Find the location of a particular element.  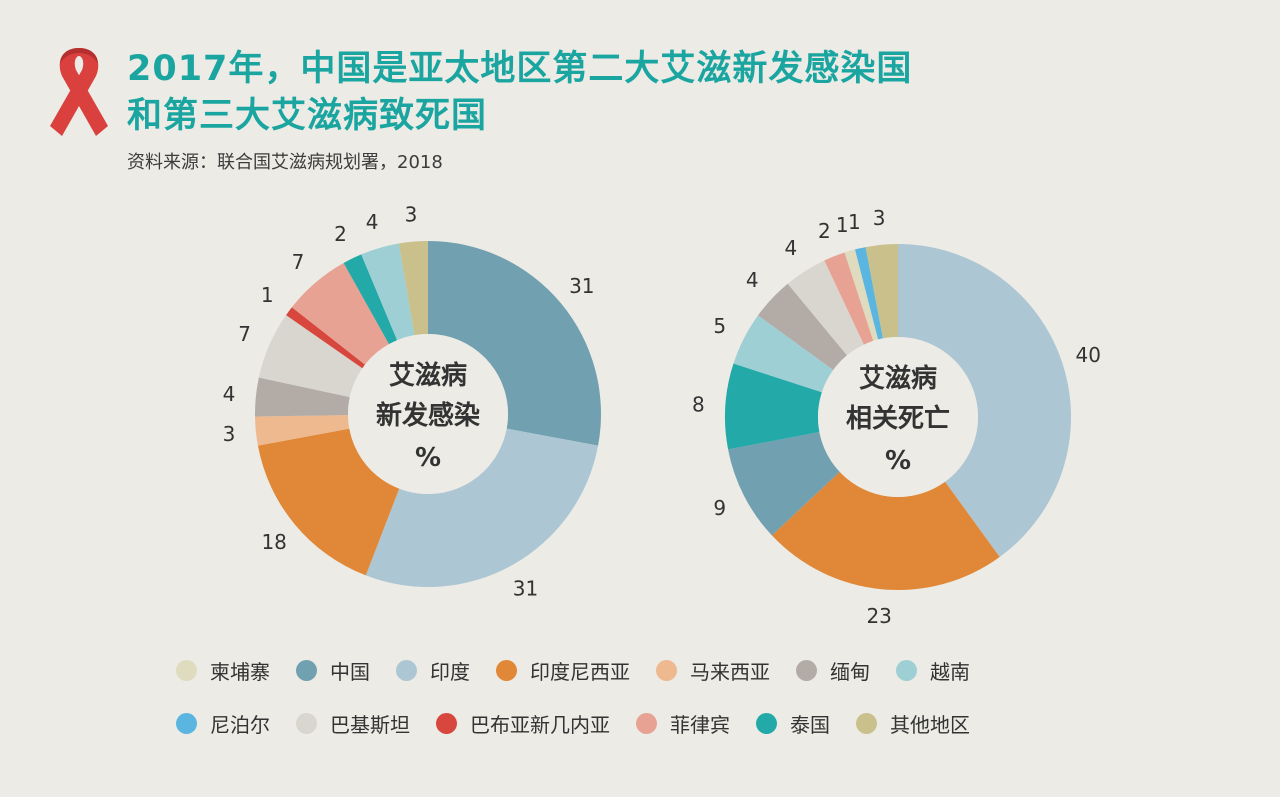

legend-item: 缅甸 is located at coordinates (833, 670).